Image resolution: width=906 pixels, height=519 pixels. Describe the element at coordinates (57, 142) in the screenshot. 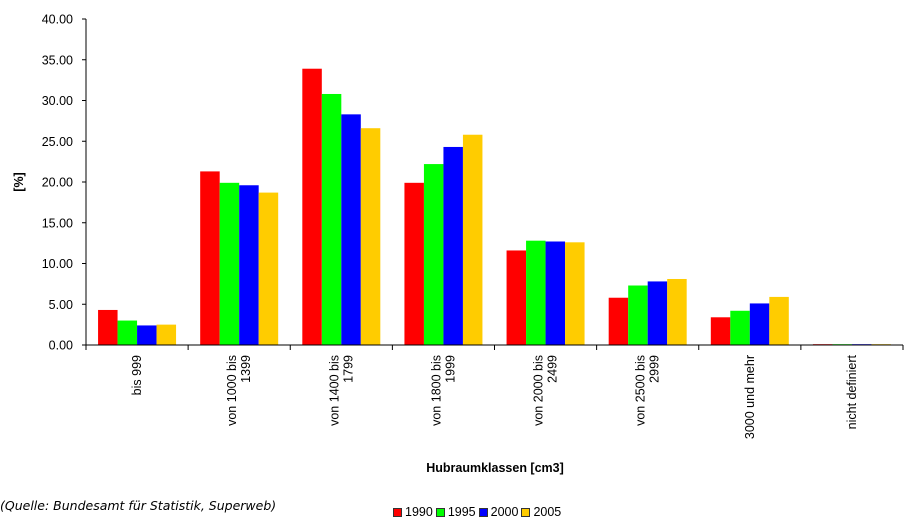

I see `y-tick-label: 25.00` at that location.